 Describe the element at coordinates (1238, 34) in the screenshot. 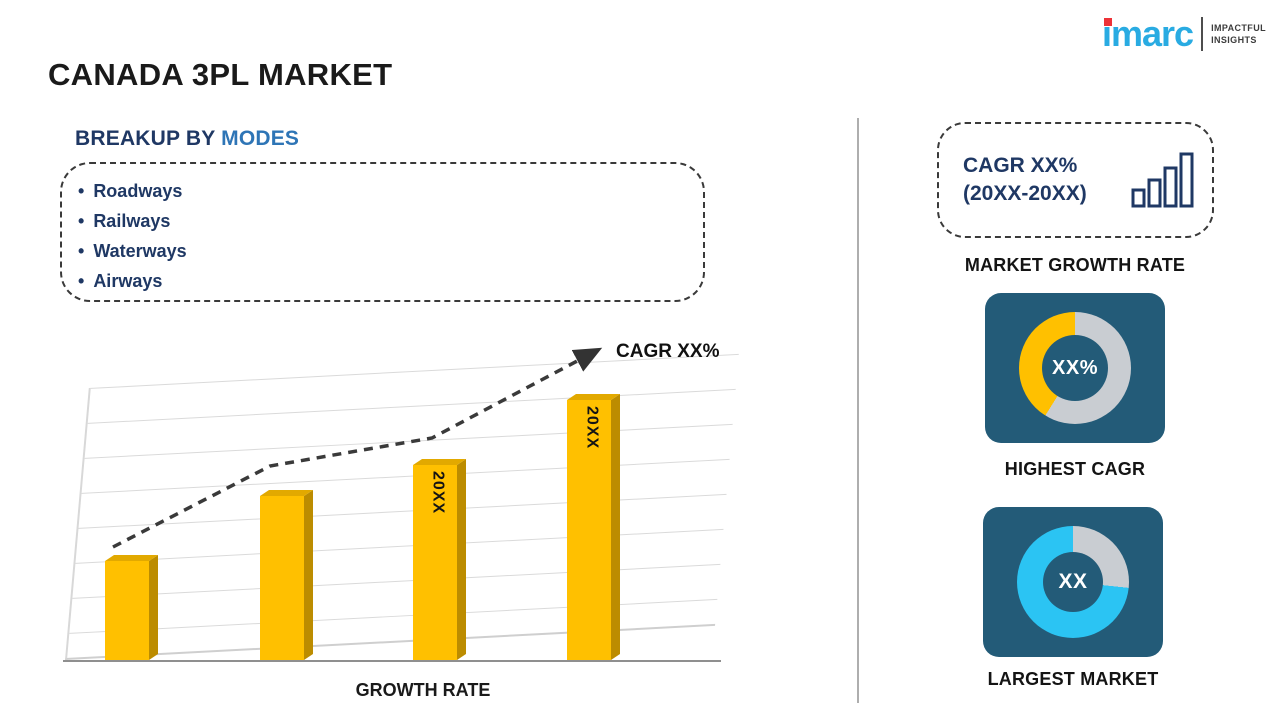

I see `logo-tagline: IMPACTFUL INSIGHTS` at that location.